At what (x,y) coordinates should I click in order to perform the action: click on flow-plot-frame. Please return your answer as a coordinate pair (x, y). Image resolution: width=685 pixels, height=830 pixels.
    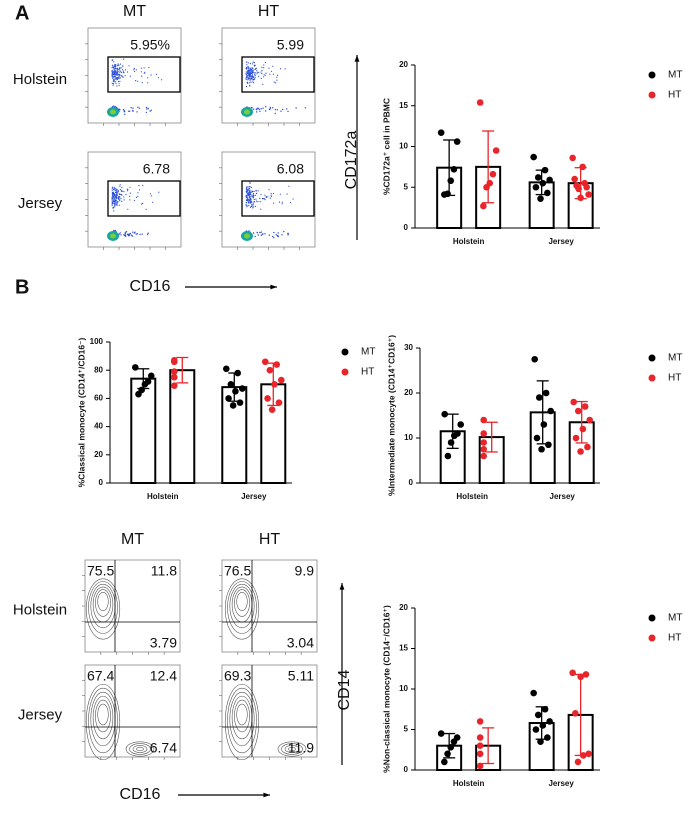
    Looking at the image, I should click on (269, 606).